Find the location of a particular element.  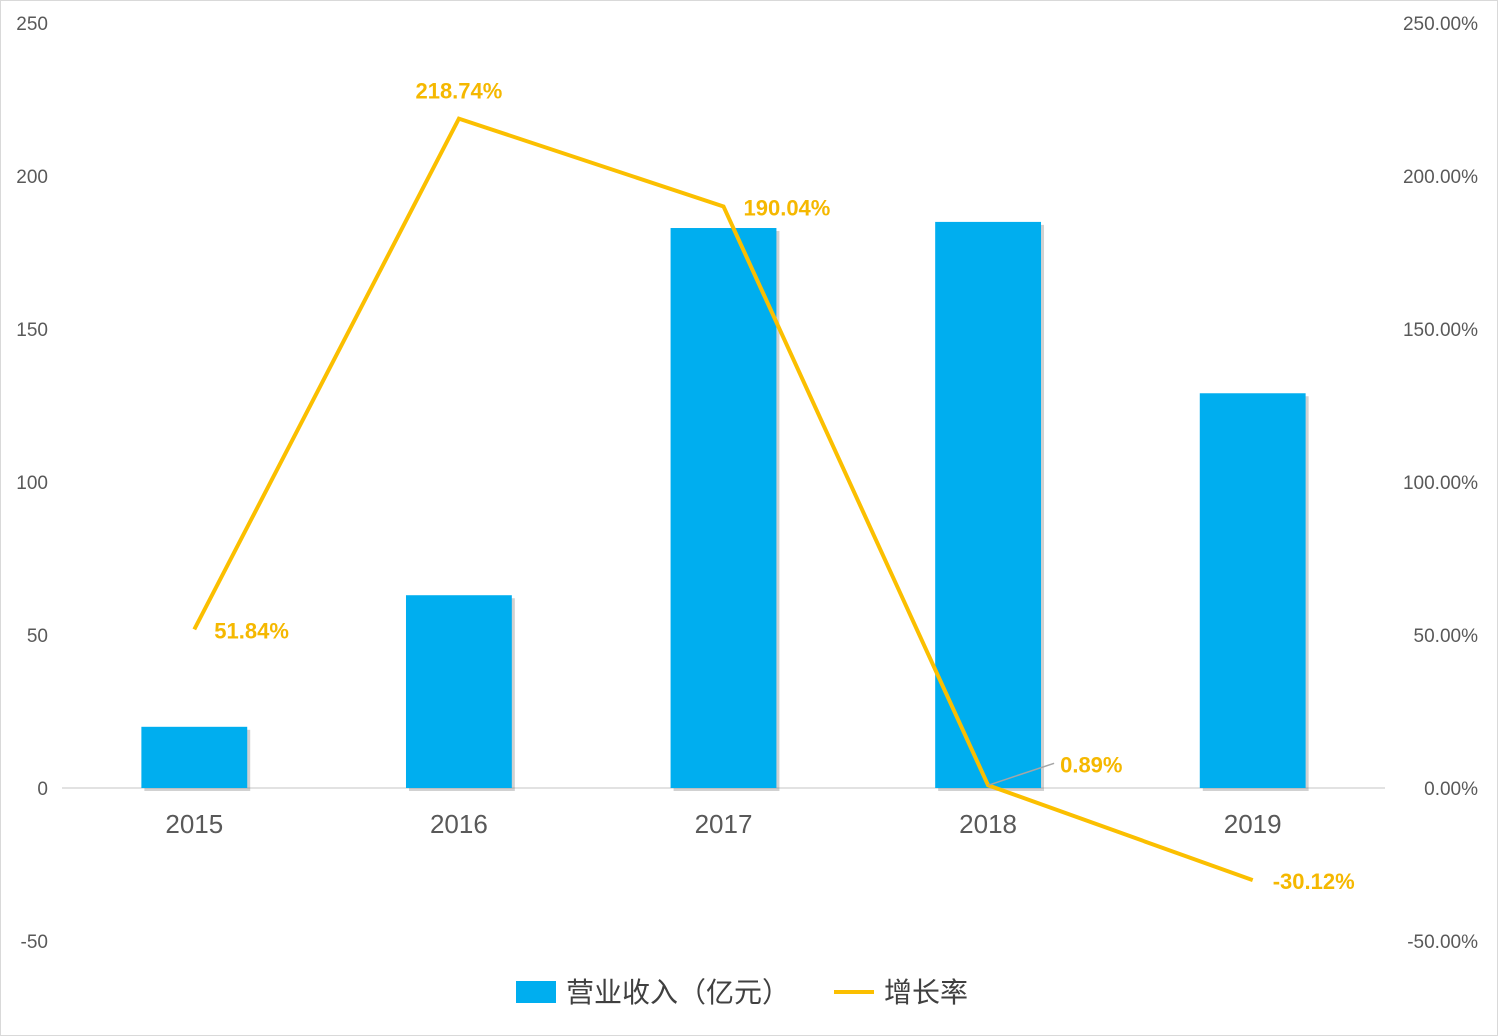

x-tick-label: 2015 is located at coordinates (194, 824).